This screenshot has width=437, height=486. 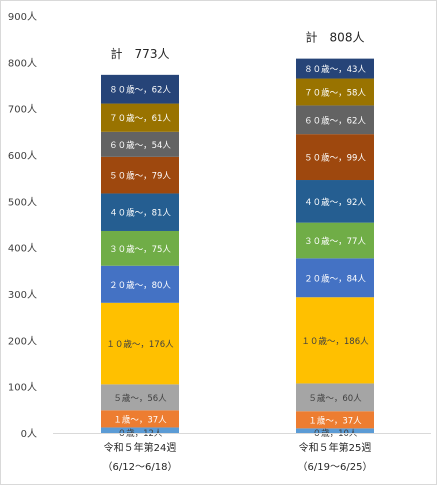 What do you see at coordinates (242, 453) in the screenshot?
I see `x-axis: 令和５年第24週 （6/12～6/18） 令和５年第25週 （6/19～6/25）` at bounding box center [242, 453].